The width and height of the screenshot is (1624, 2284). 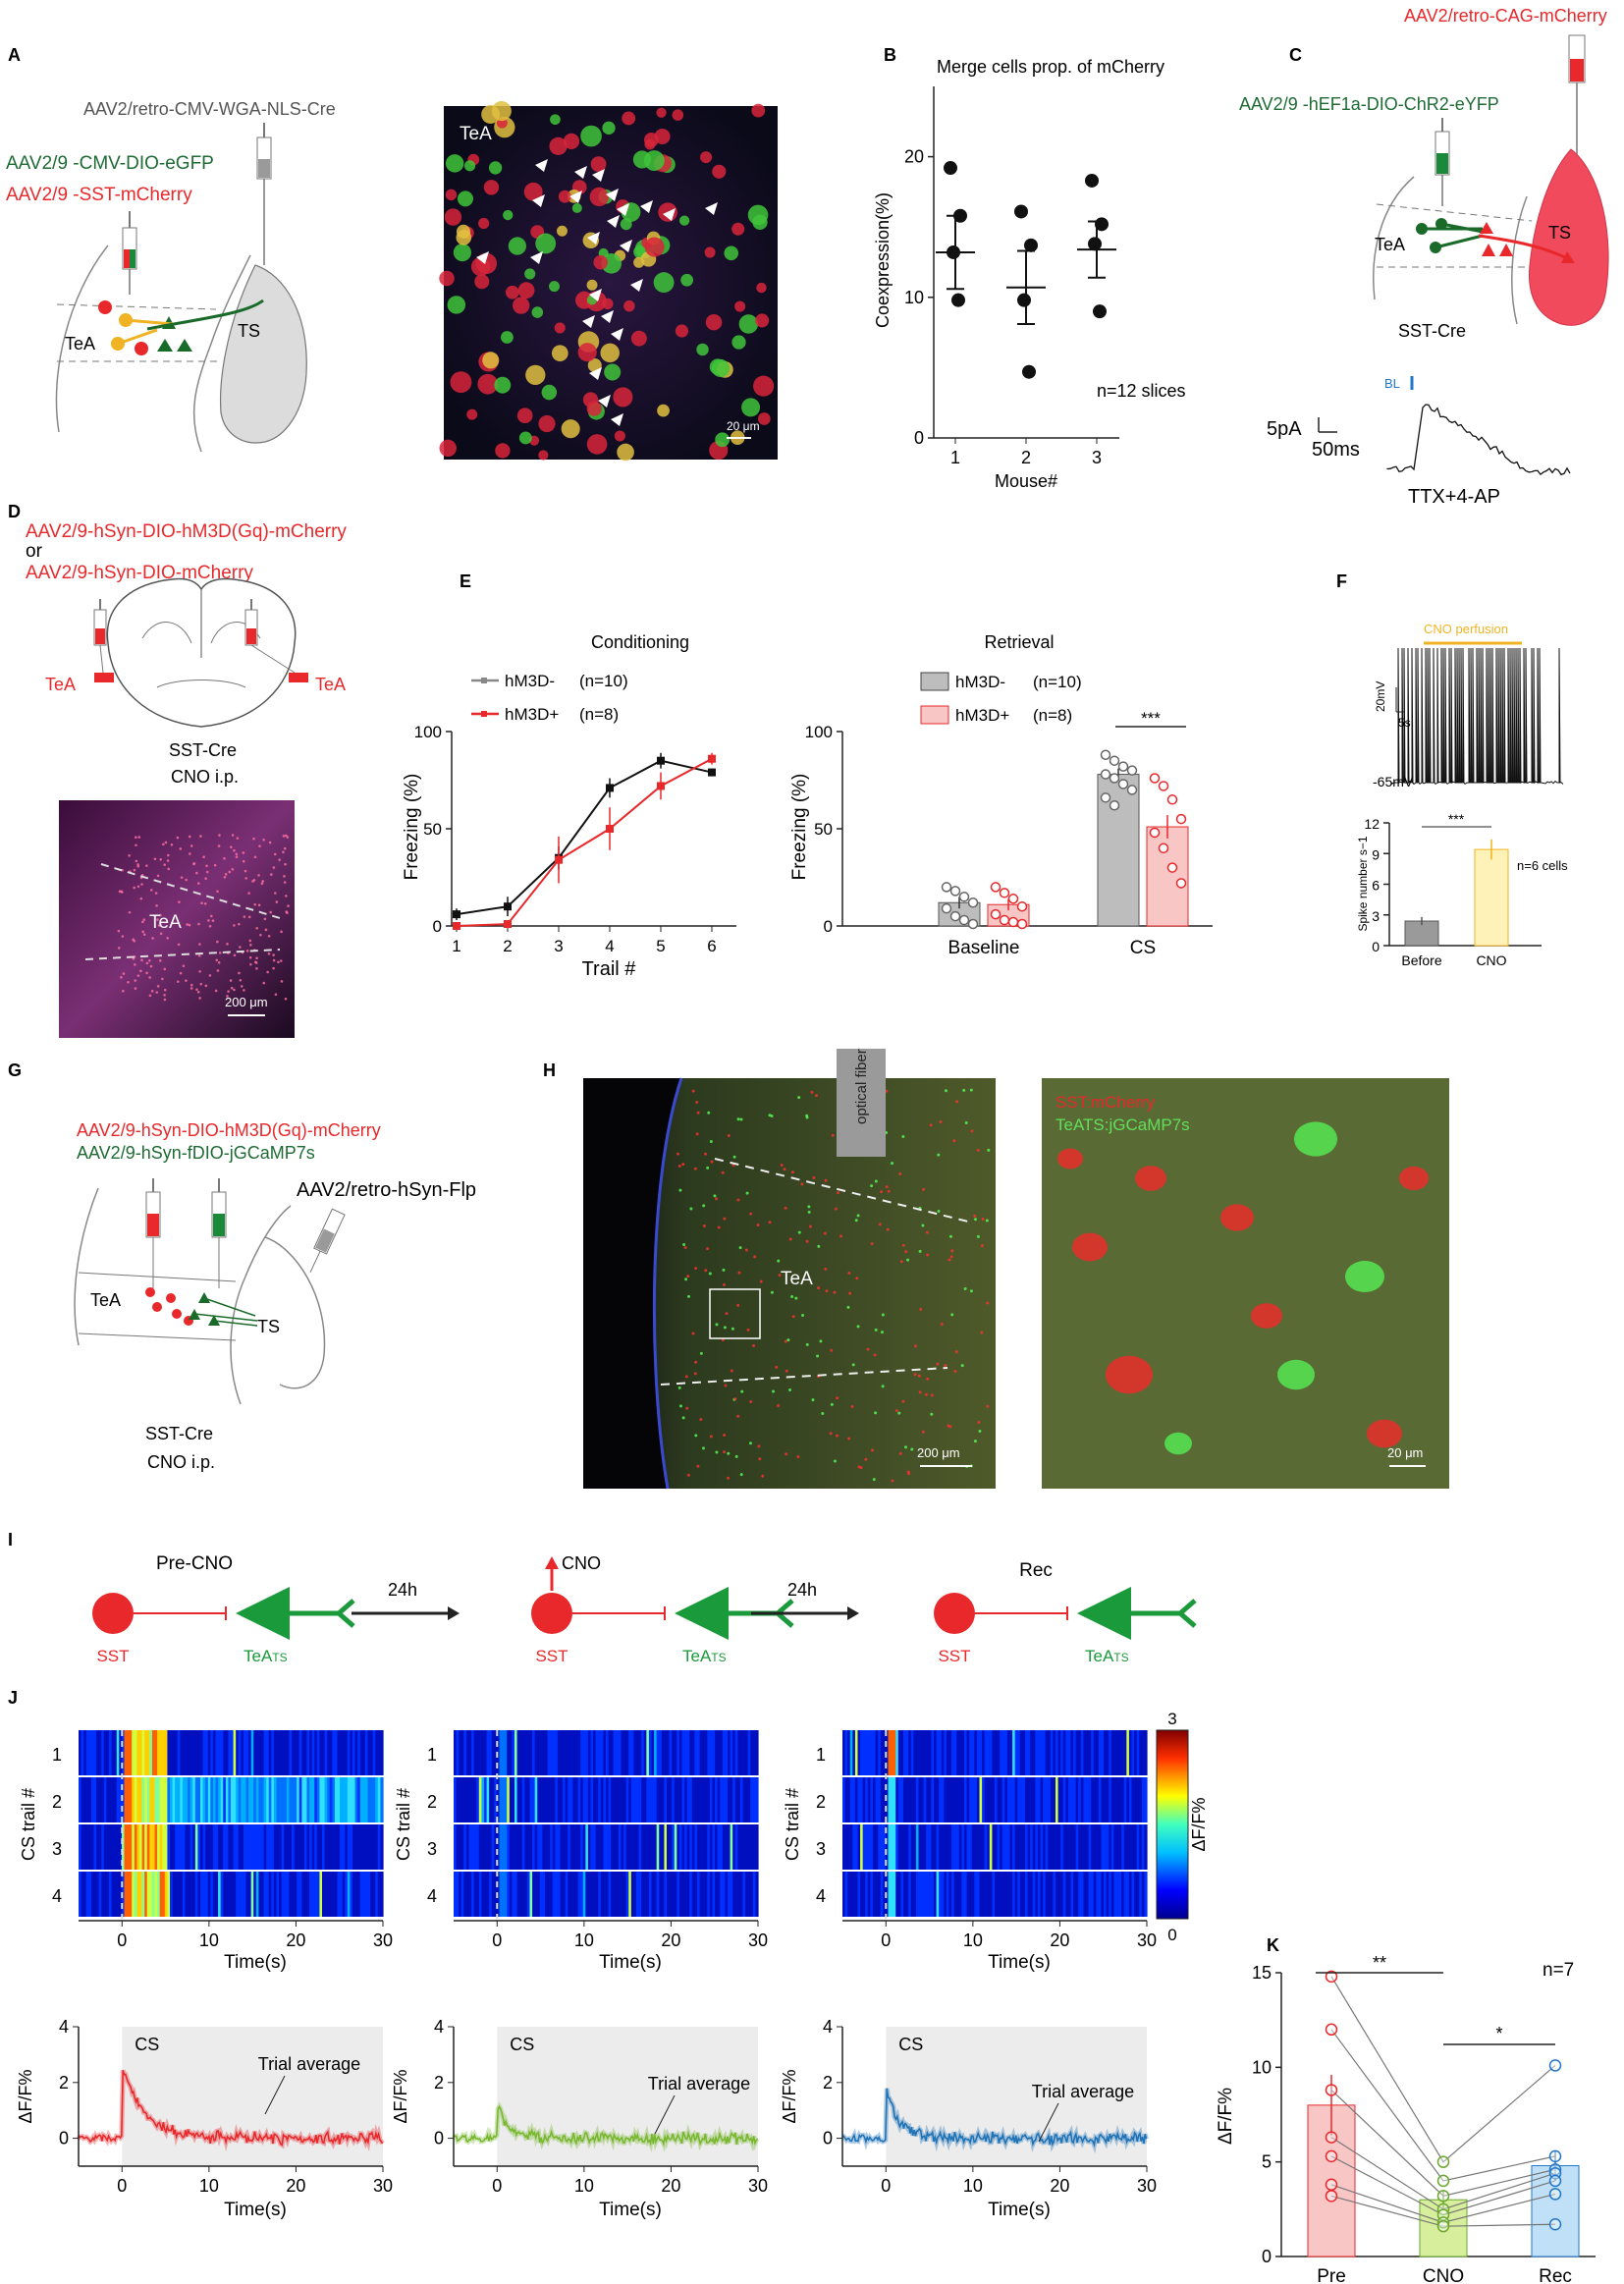 I want to click on cell-label: TeATS, so click(x=1107, y=1656).